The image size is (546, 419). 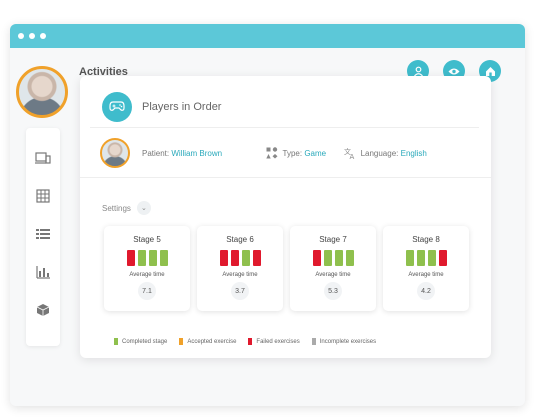 What do you see at coordinates (240, 291) in the screenshot?
I see `average-time-value: 3.7` at bounding box center [240, 291].